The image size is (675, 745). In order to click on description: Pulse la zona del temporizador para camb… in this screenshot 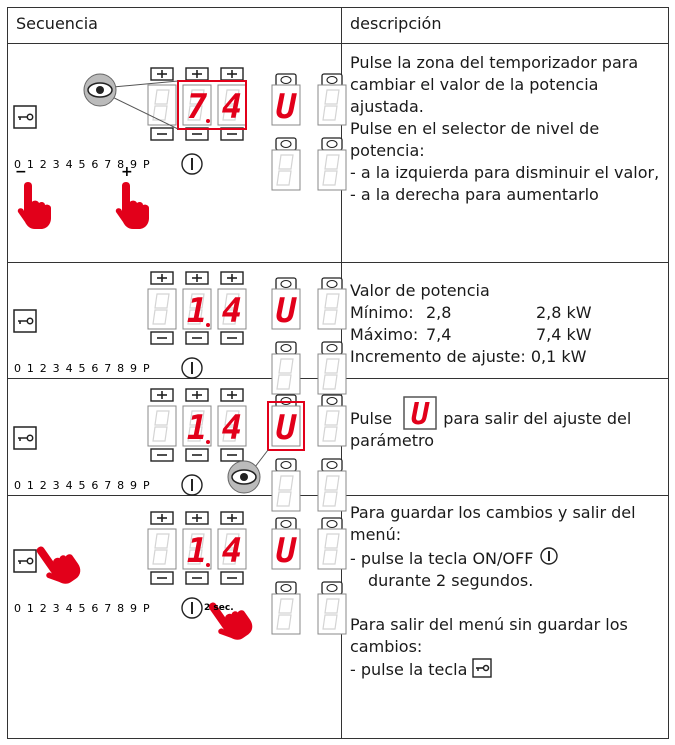, I will do `click(506, 129)`.